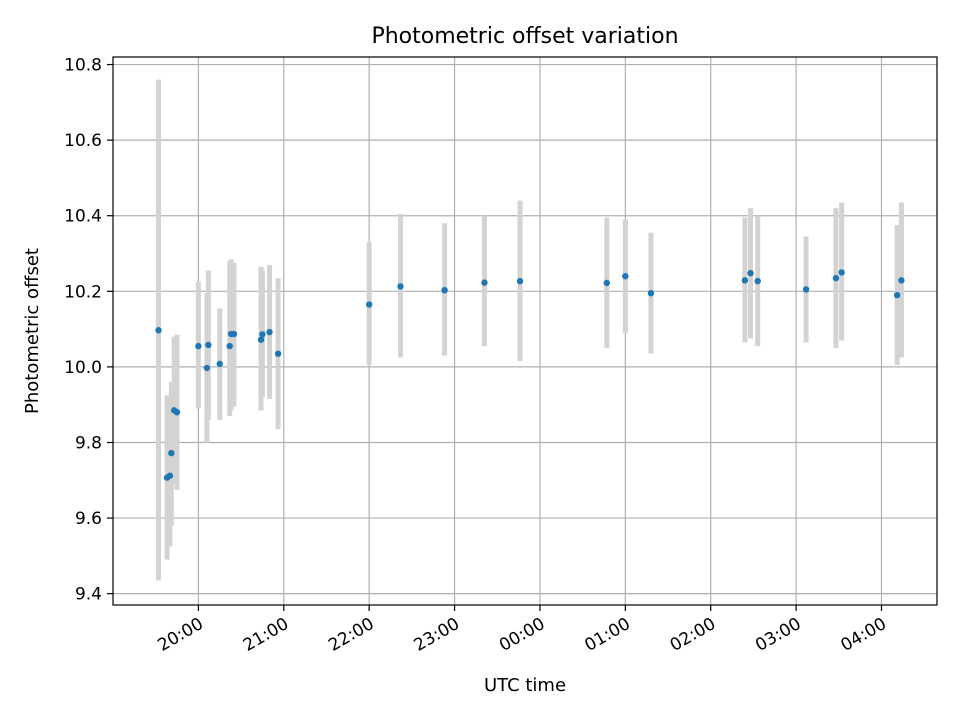 The image size is (960, 720). I want to click on y-tick-label: 9.6, so click(88, 519).